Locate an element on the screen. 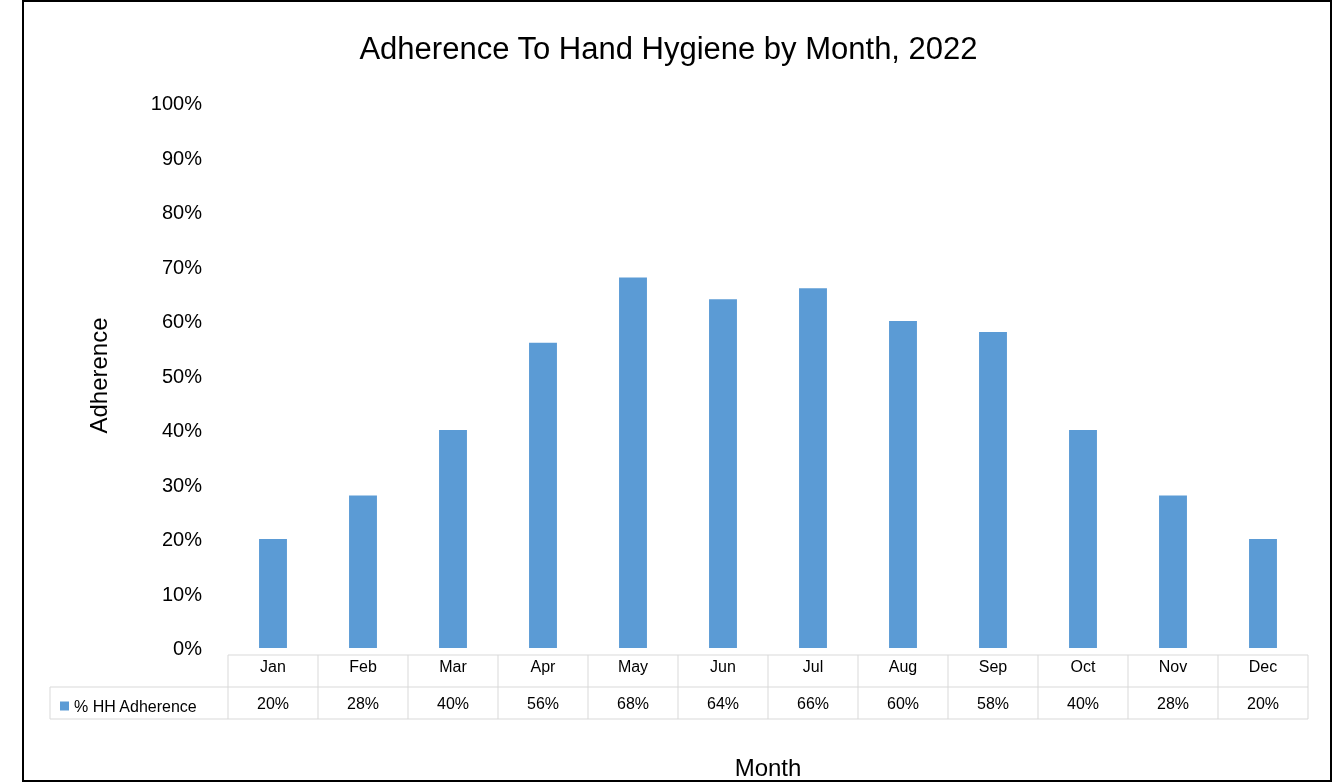  x-tick-label: Oct is located at coordinates (1083, 666).